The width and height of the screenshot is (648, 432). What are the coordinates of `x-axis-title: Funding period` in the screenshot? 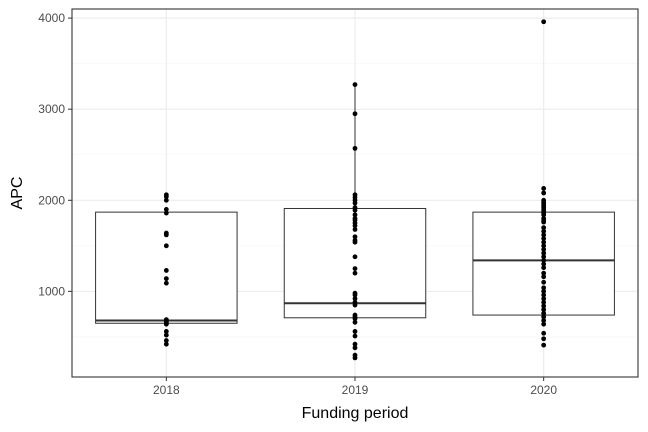 It's located at (355, 413).